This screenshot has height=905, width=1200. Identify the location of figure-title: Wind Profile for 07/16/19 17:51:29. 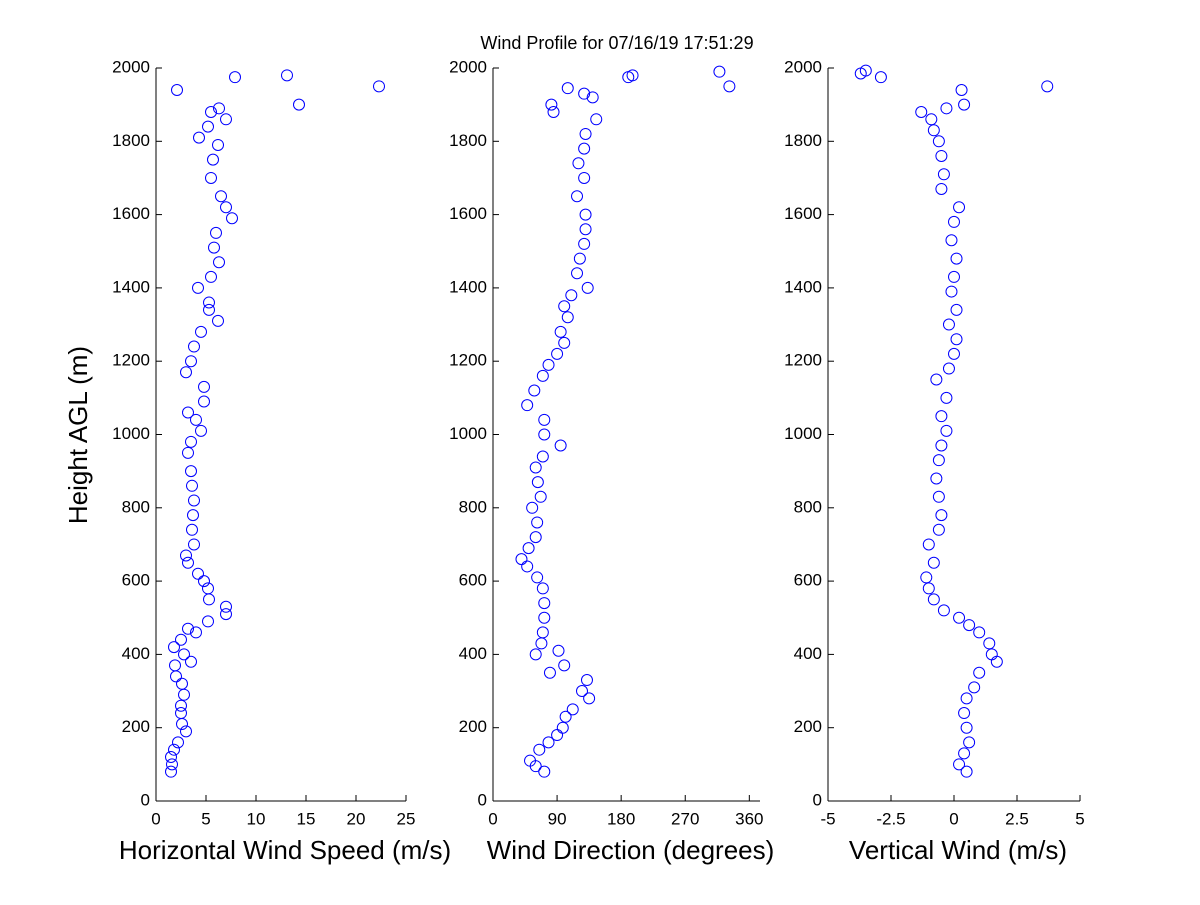
(616, 43).